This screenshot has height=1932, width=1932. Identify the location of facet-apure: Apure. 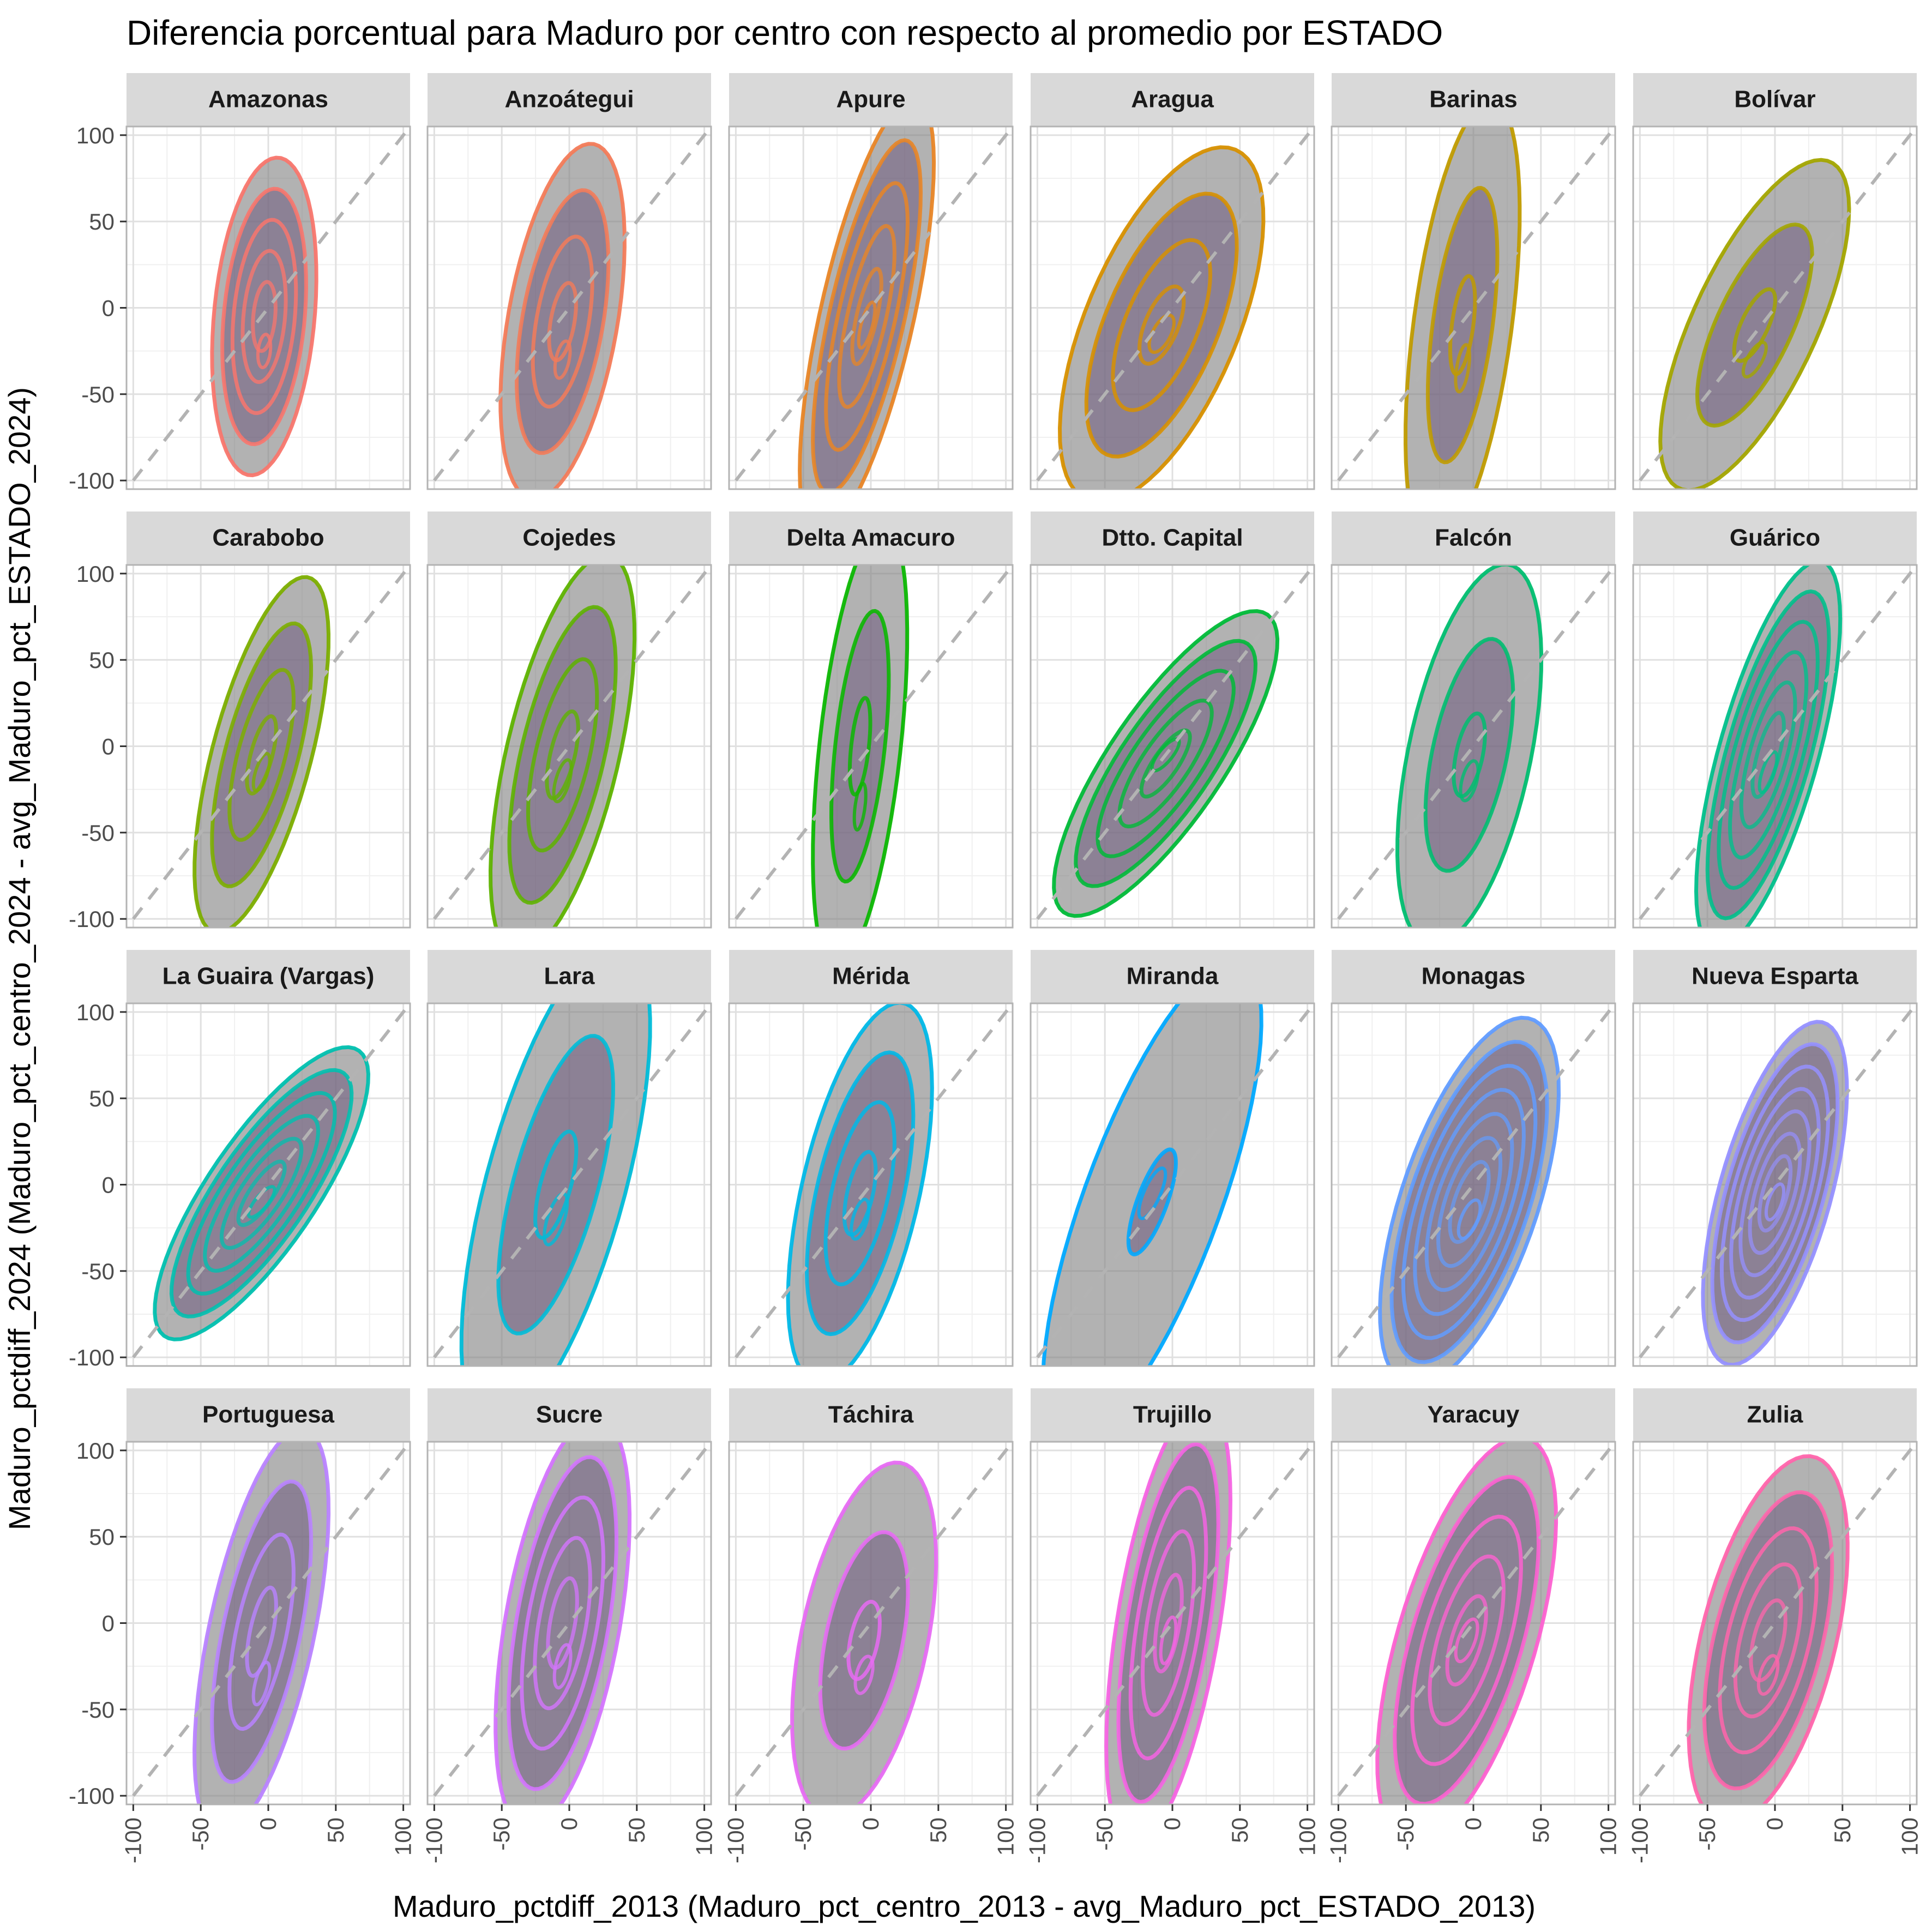
(871, 281).